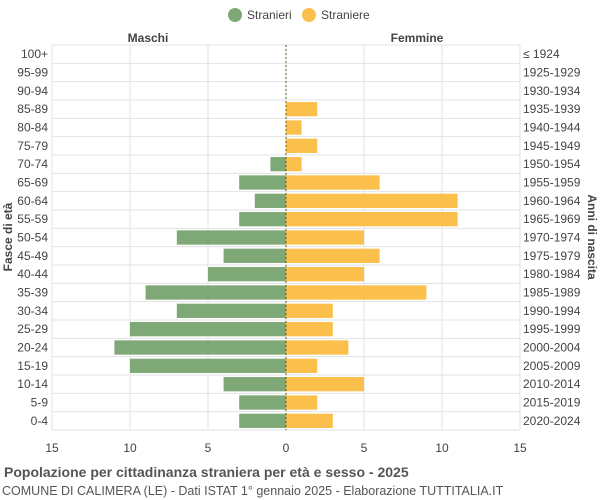  Describe the element at coordinates (552, 183) in the screenshot. I see `birth-year-label: 1955-1959` at that location.